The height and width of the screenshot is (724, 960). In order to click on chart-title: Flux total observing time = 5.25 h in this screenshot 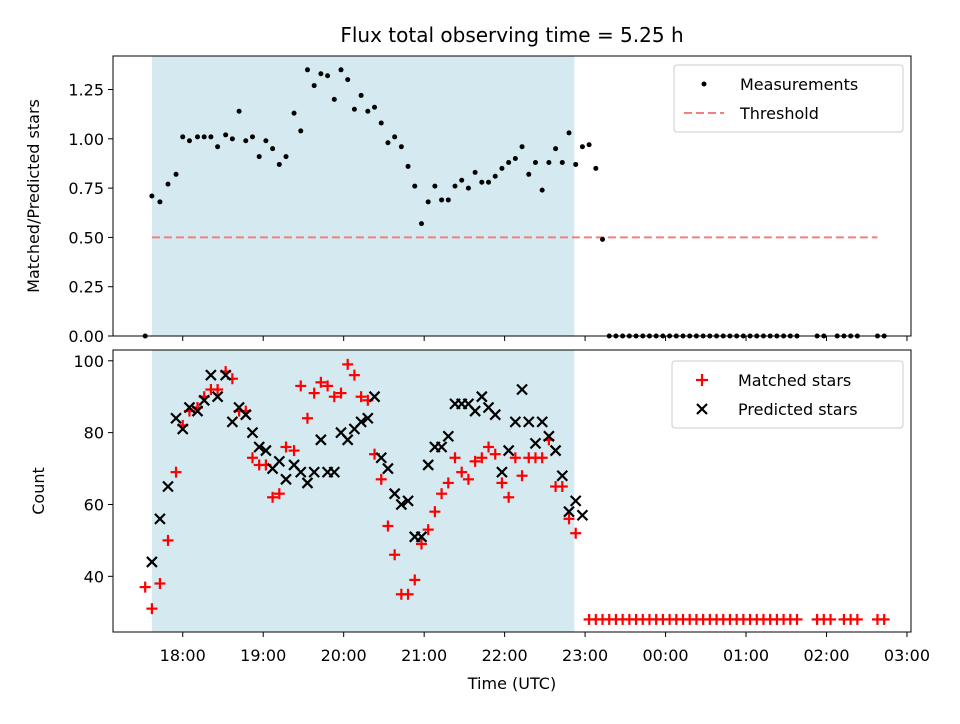, I will do `click(511, 35)`.